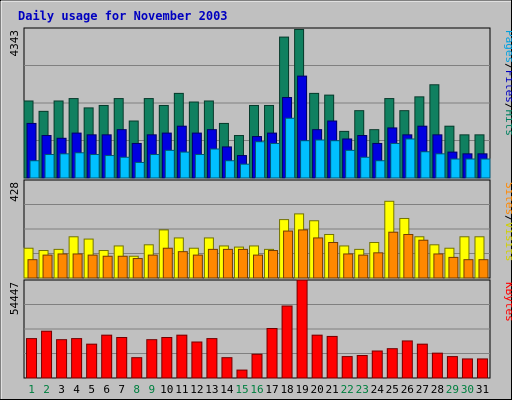 This screenshot has height=400, width=512. What do you see at coordinates (317, 389) in the screenshot?
I see `day-label: 20` at bounding box center [317, 389].